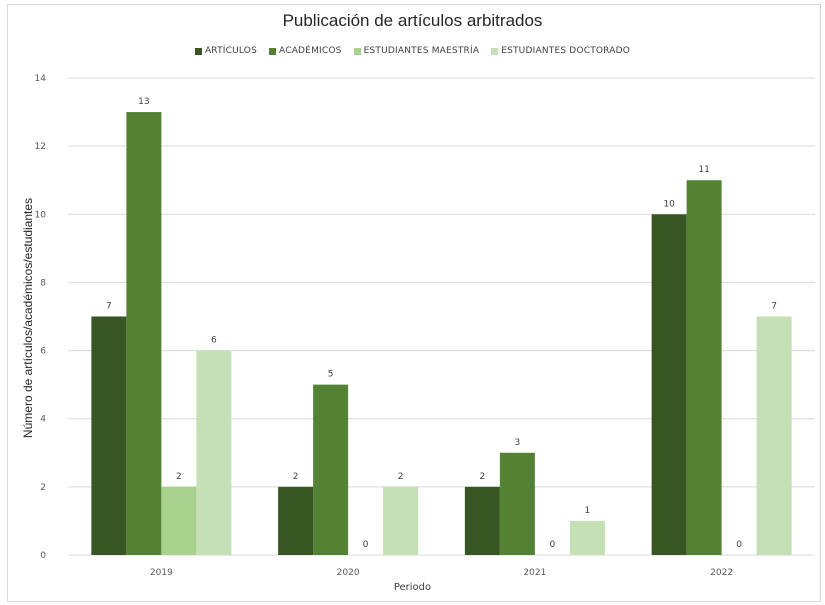 This screenshot has height=605, width=825. I want to click on x-tick-label: 2019, so click(161, 573).